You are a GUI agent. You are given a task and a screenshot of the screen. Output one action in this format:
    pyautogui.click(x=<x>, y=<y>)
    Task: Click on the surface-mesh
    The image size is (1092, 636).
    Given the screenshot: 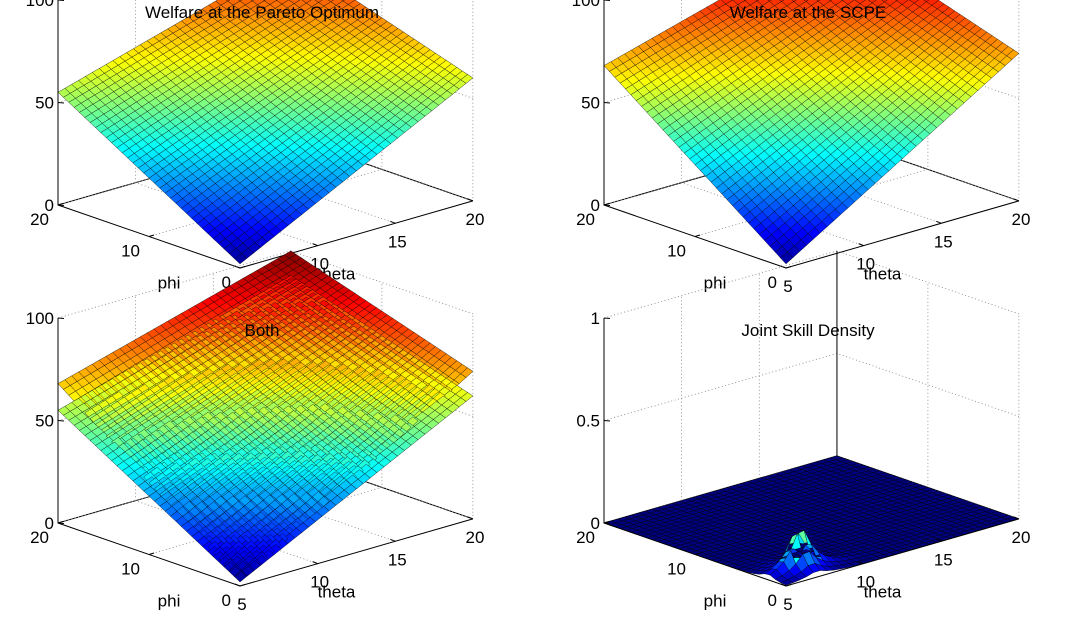 What is the action you would take?
    pyautogui.click(x=811, y=520)
    